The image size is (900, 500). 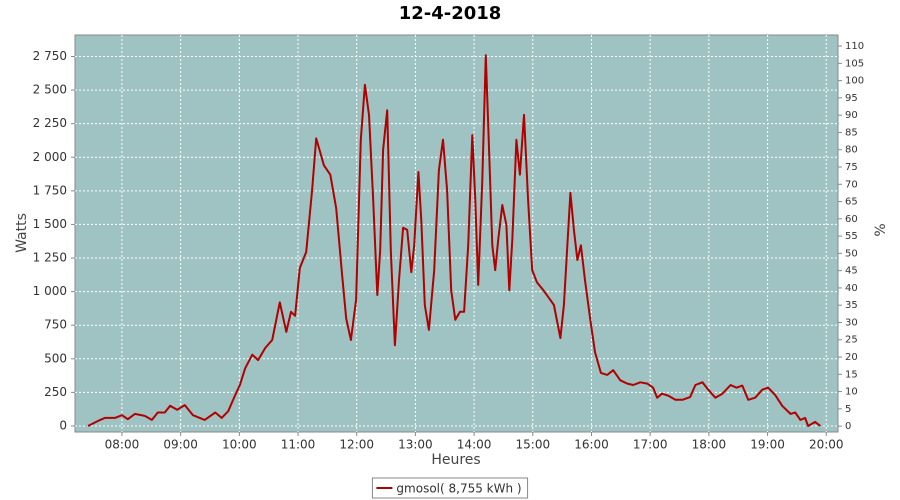 What do you see at coordinates (851, 115) in the screenshot?
I see `y2-tick-label: 90` at bounding box center [851, 115].